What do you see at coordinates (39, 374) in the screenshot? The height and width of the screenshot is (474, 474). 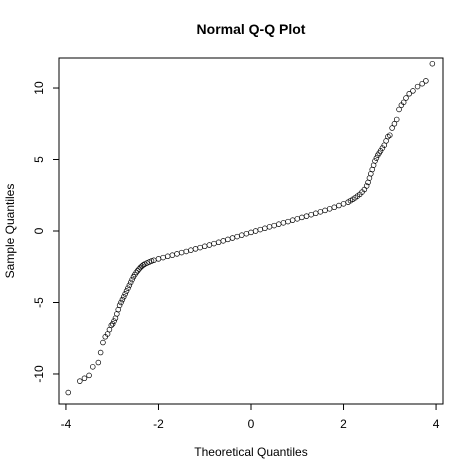 I see `y-tick-label: -10` at bounding box center [39, 374].